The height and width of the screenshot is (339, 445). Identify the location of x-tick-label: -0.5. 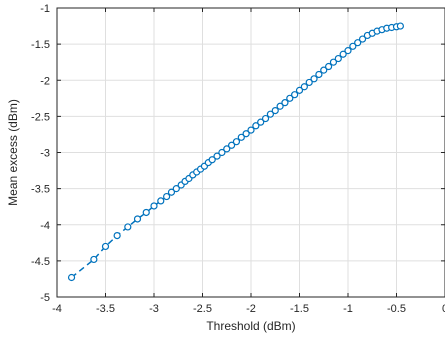
(396, 309).